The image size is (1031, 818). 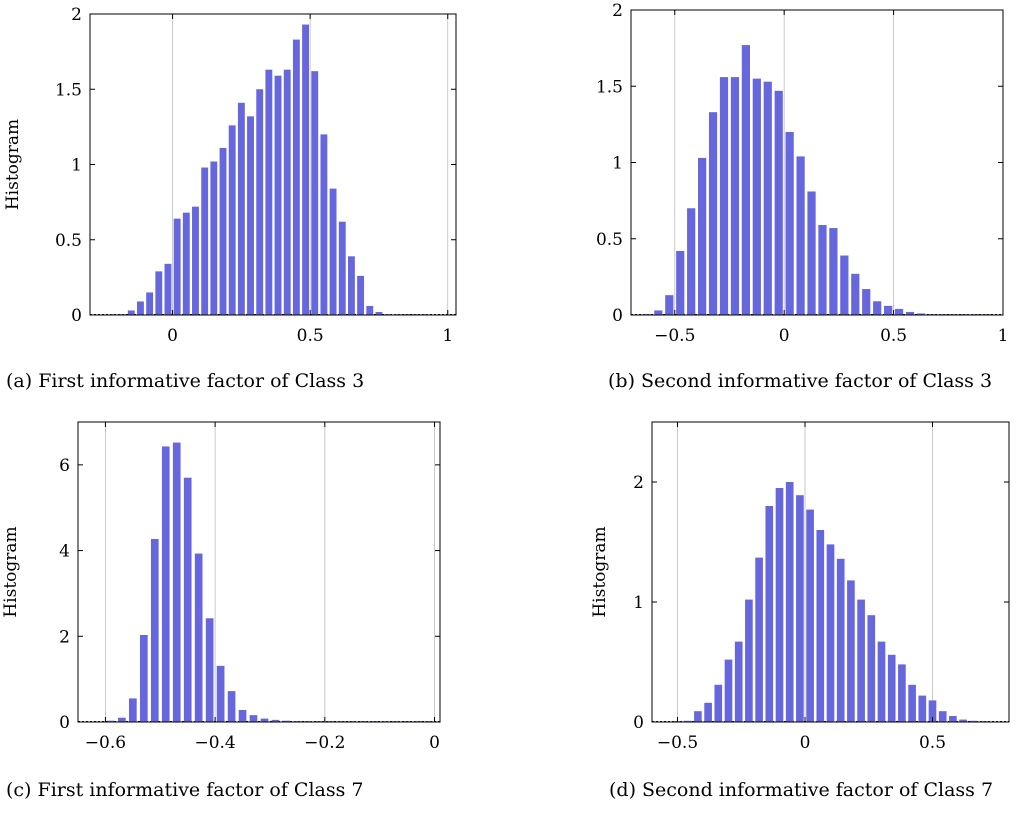 I want to click on x-tick-label: −0.2, so click(x=324, y=743).